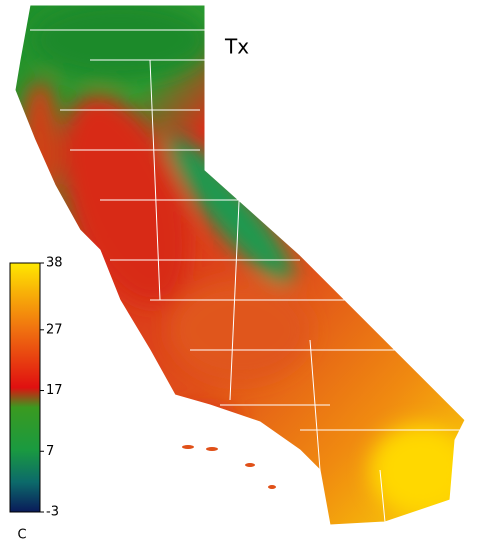 This screenshot has height=552, width=502. Describe the element at coordinates (25, 387) in the screenshot. I see `colorbar` at that location.